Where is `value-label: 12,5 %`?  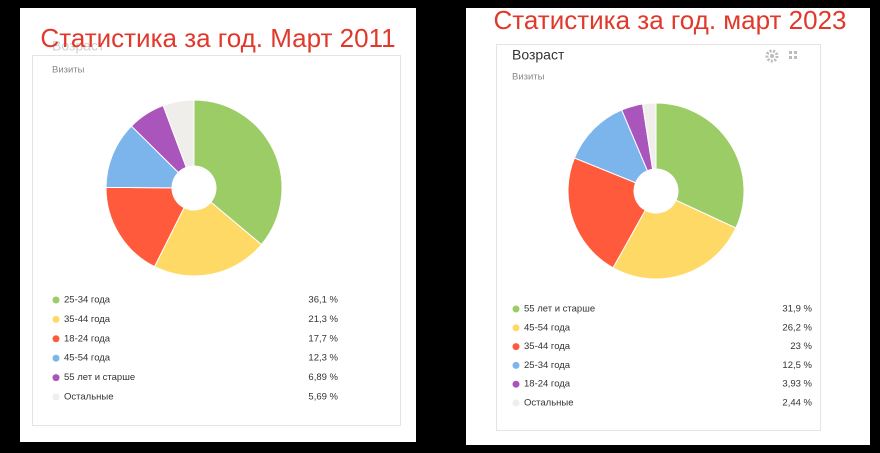
value-label: 12,5 % is located at coordinates (797, 365).